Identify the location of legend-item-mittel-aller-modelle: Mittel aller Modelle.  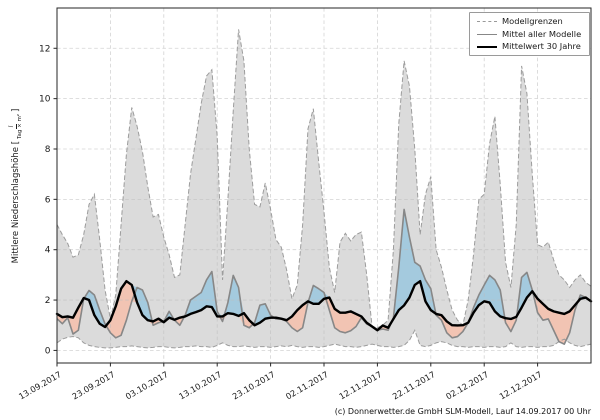
(530, 33).